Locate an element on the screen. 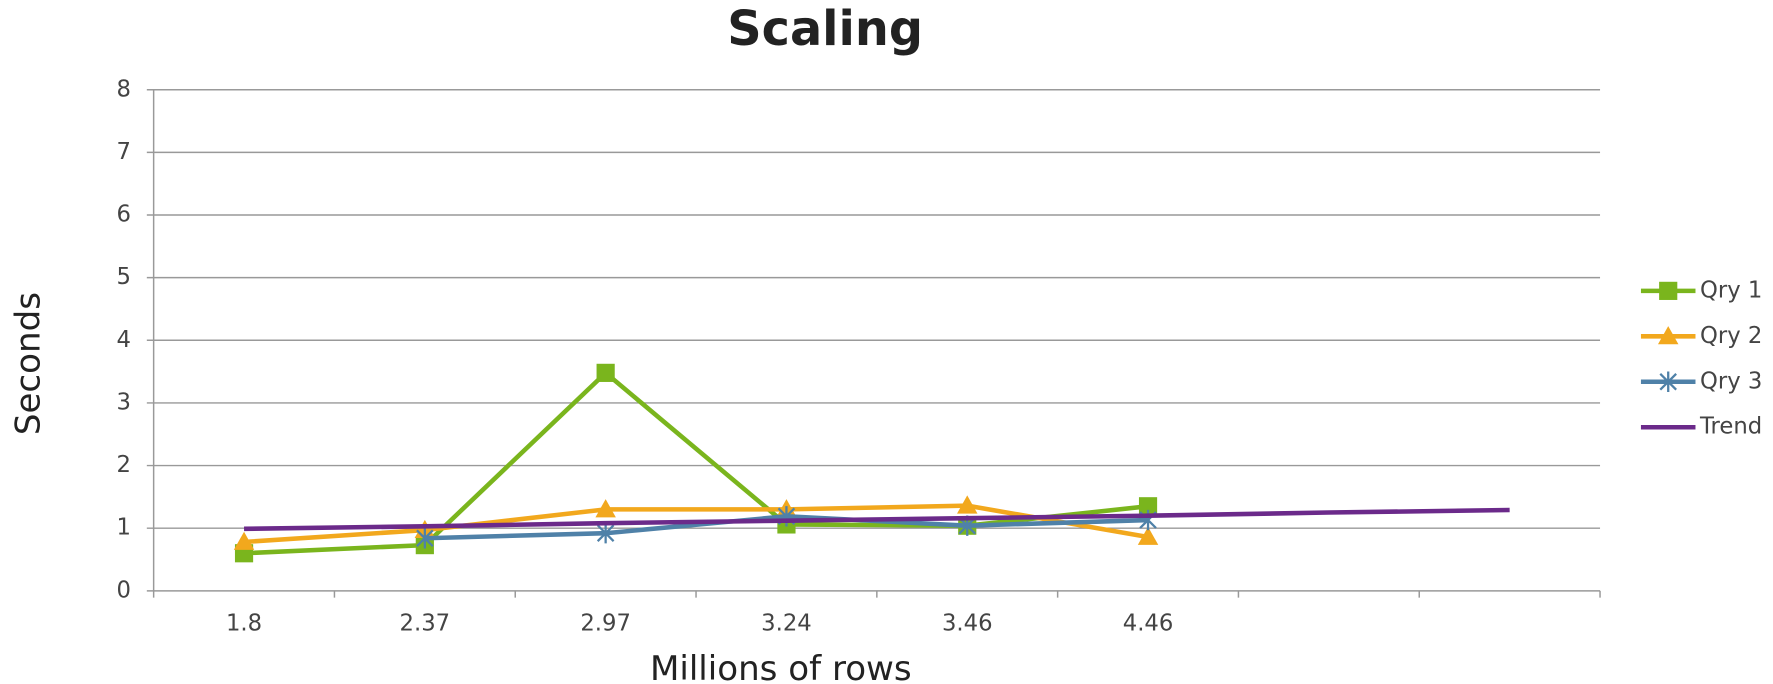 This screenshot has width=1773, height=684. legend-label: Qry 2 is located at coordinates (1731, 336).